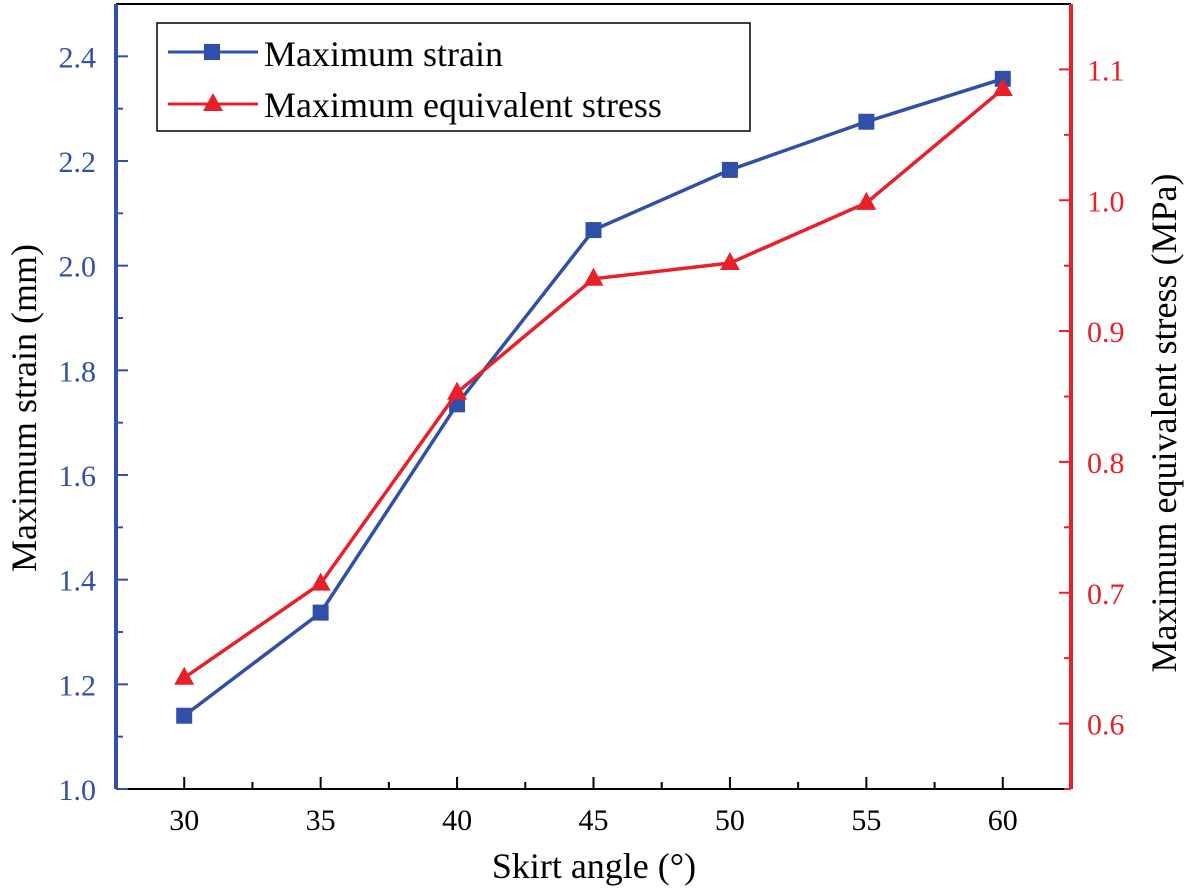 Image resolution: width=1191 pixels, height=889 pixels. Describe the element at coordinates (78, 162) in the screenshot. I see `left-y-tick-label: 2.2` at that location.